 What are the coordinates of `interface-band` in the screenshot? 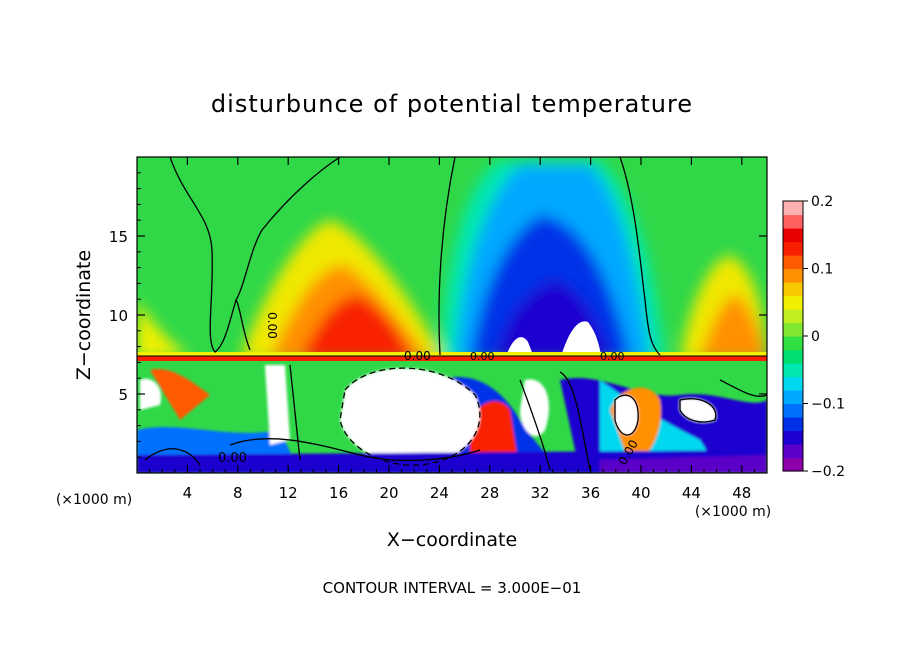 It's located at (452, 358).